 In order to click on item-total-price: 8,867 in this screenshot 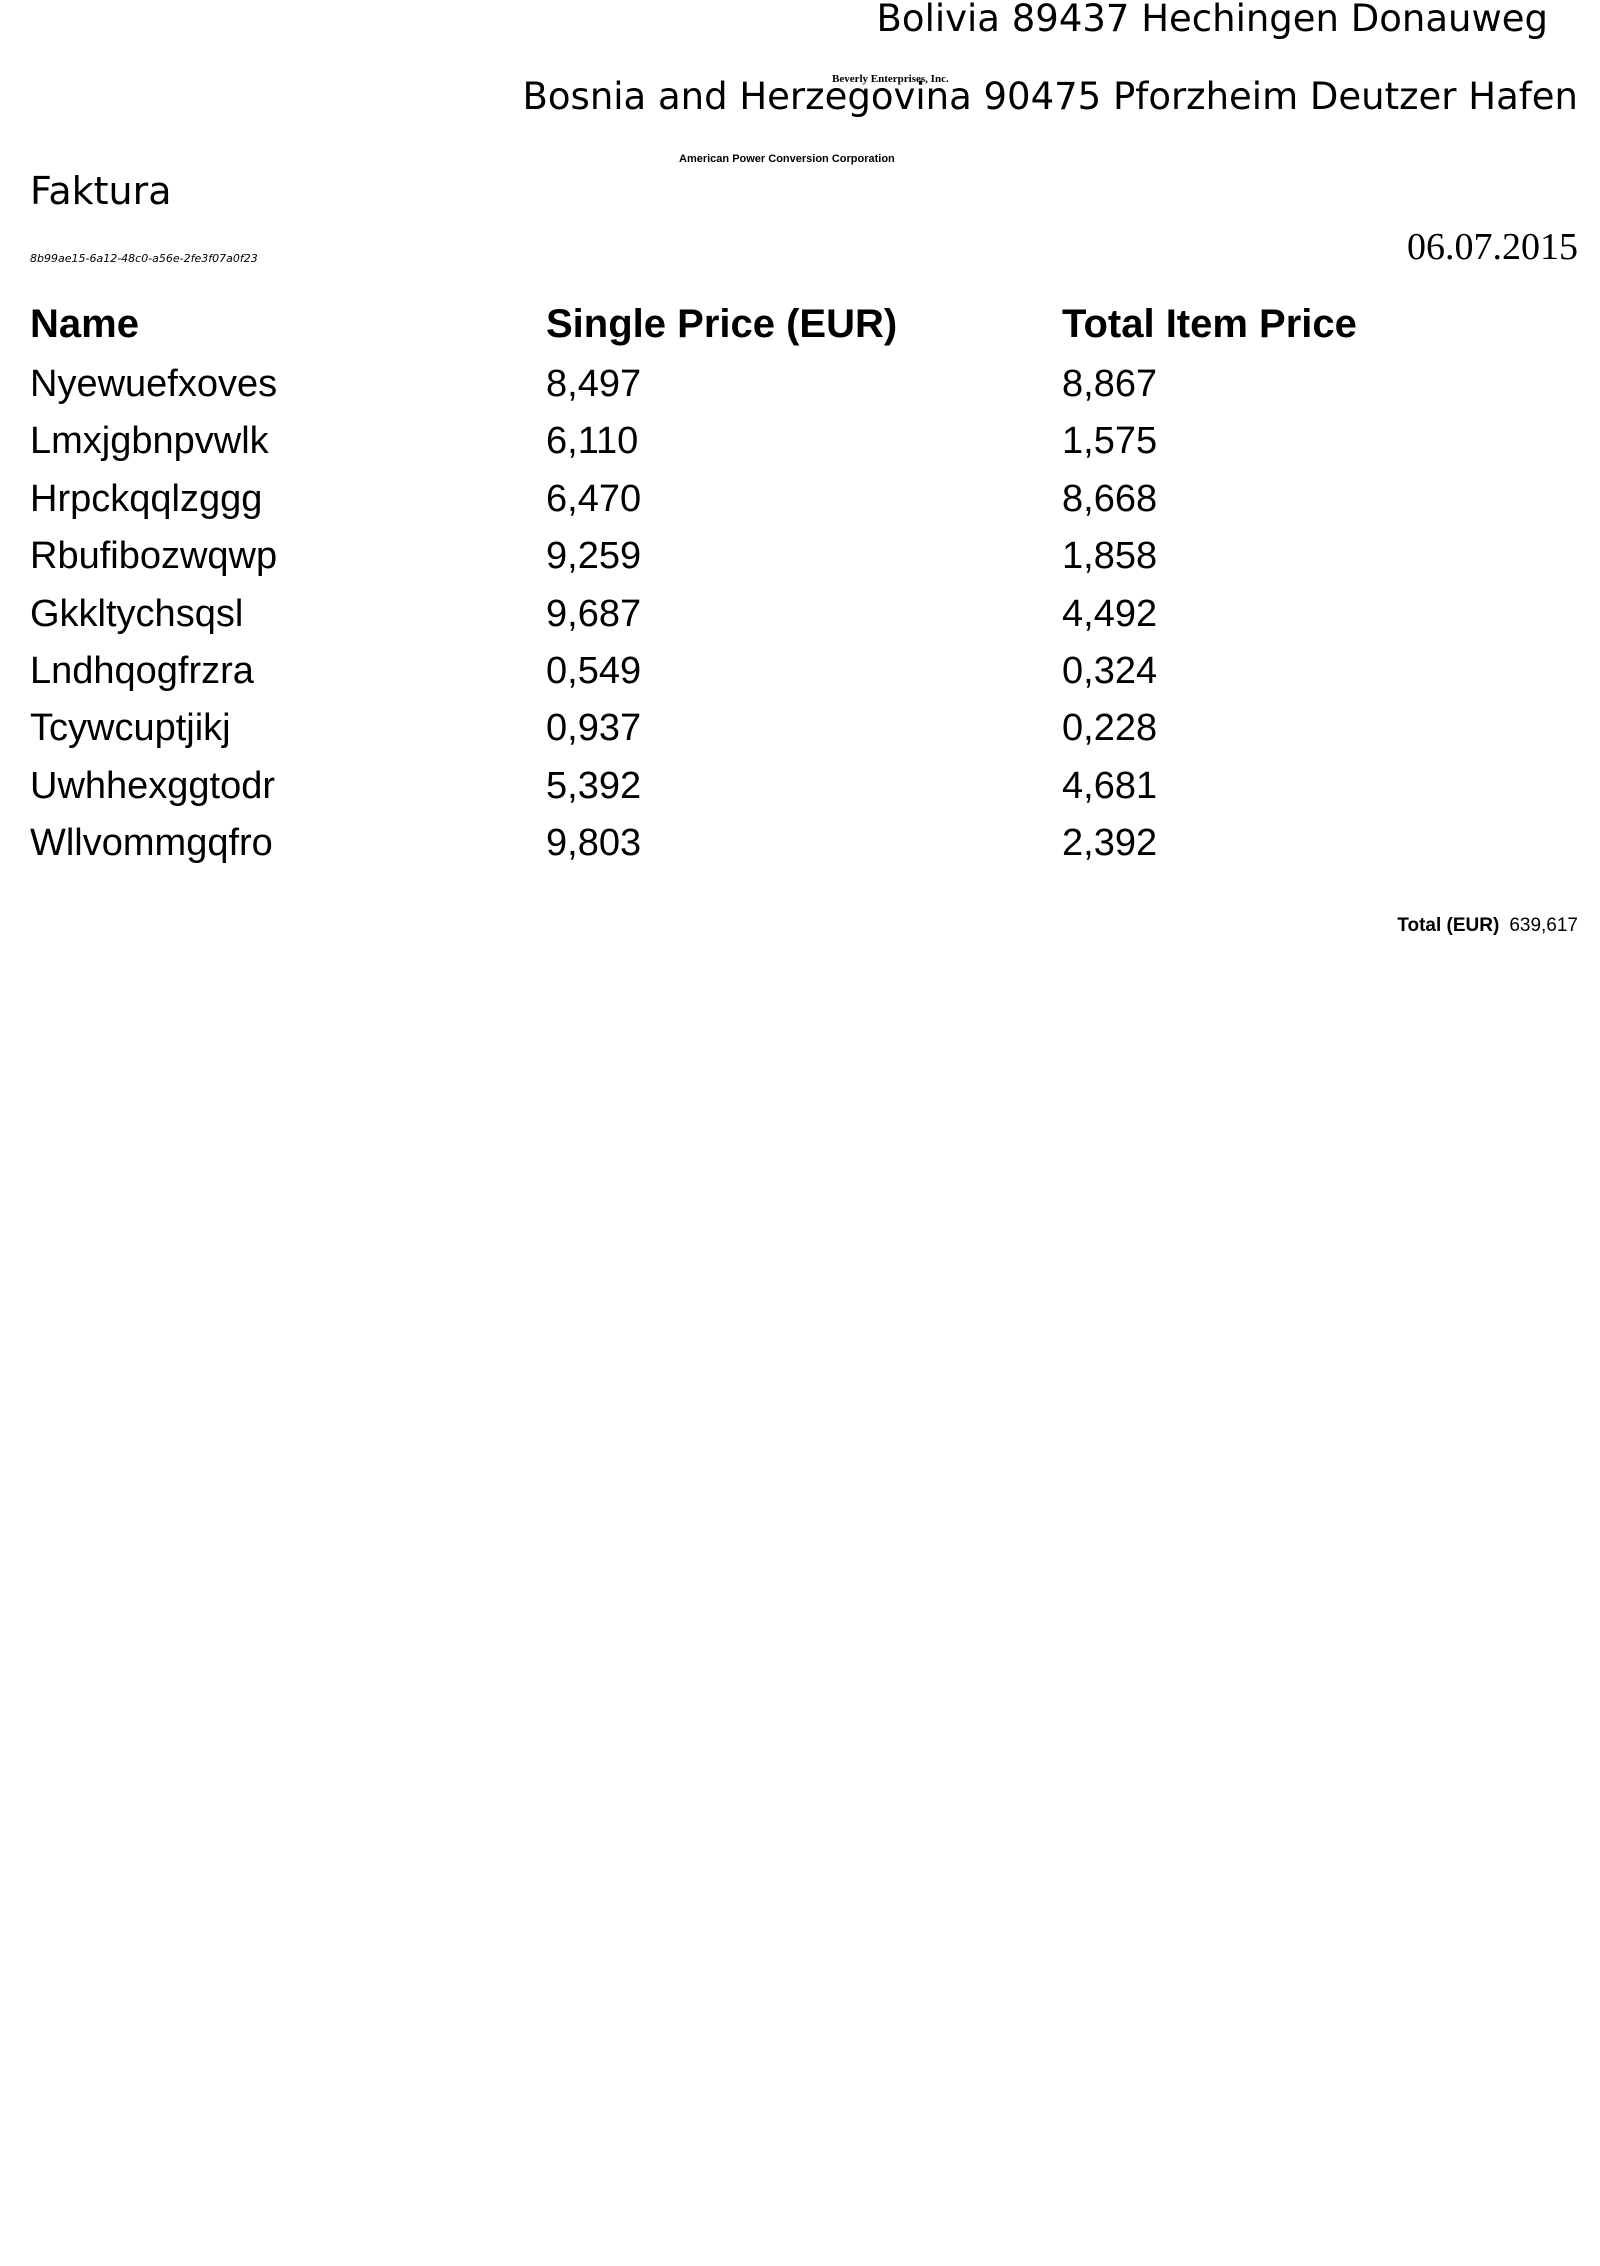, I will do `click(1110, 384)`.